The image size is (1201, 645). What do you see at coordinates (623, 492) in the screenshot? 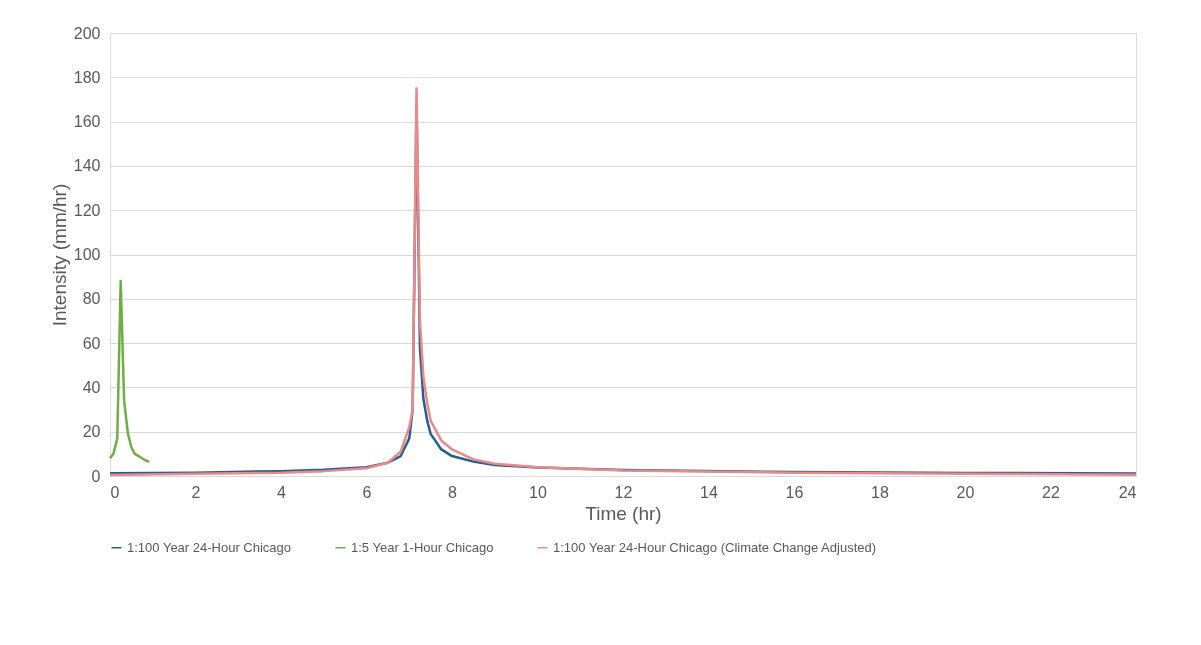
I see `x-tick-label: 12` at bounding box center [623, 492].